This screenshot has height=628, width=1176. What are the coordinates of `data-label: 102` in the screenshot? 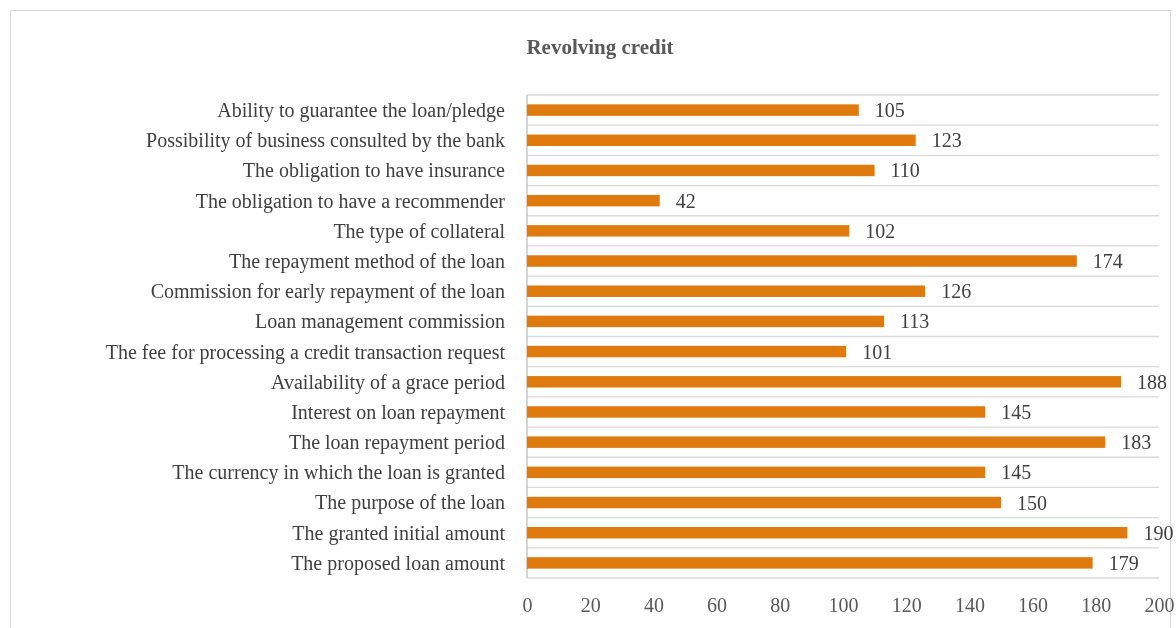 It's located at (880, 230).